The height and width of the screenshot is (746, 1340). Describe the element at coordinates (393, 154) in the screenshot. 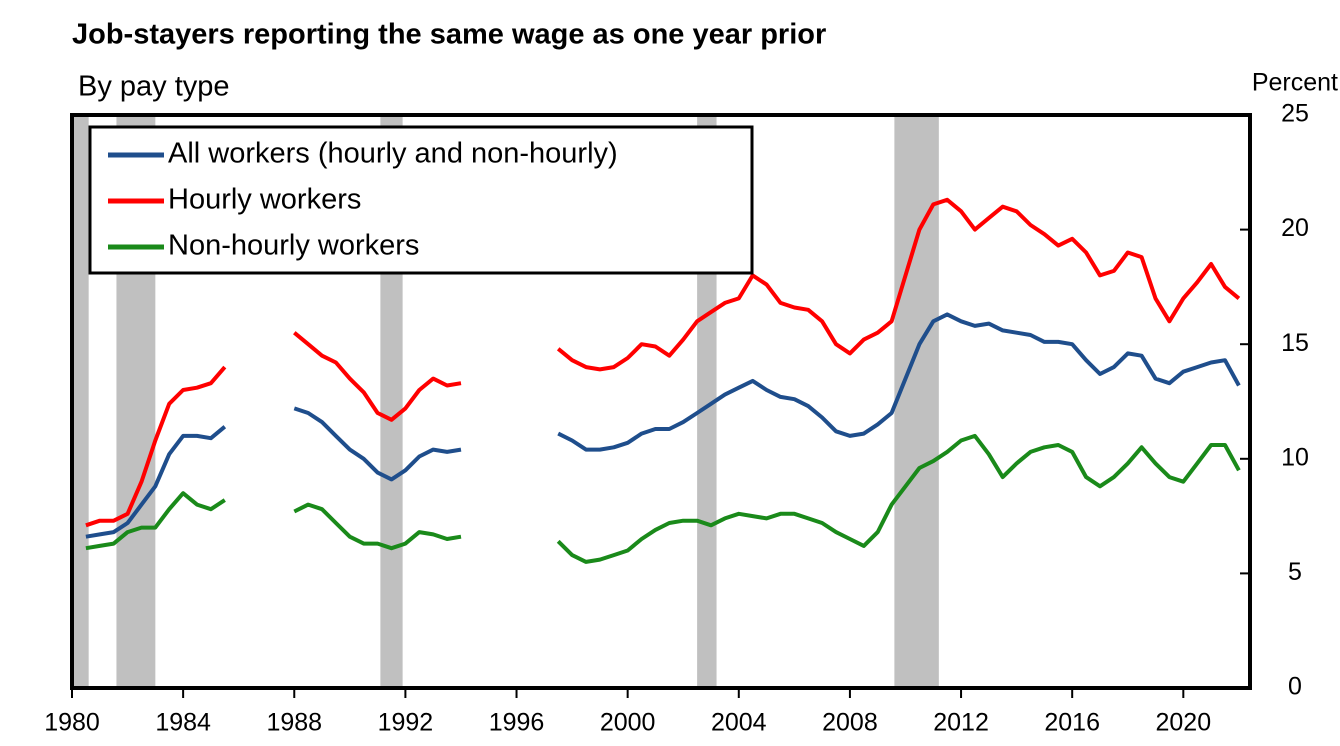

I see `legend-label: All workers (hourly and non-hourly)` at that location.